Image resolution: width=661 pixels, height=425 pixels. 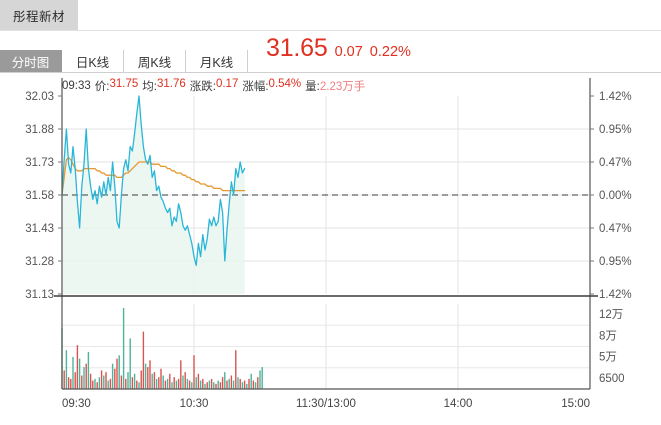 I want to click on x-axis-tick: 14:00, so click(x=458, y=404).